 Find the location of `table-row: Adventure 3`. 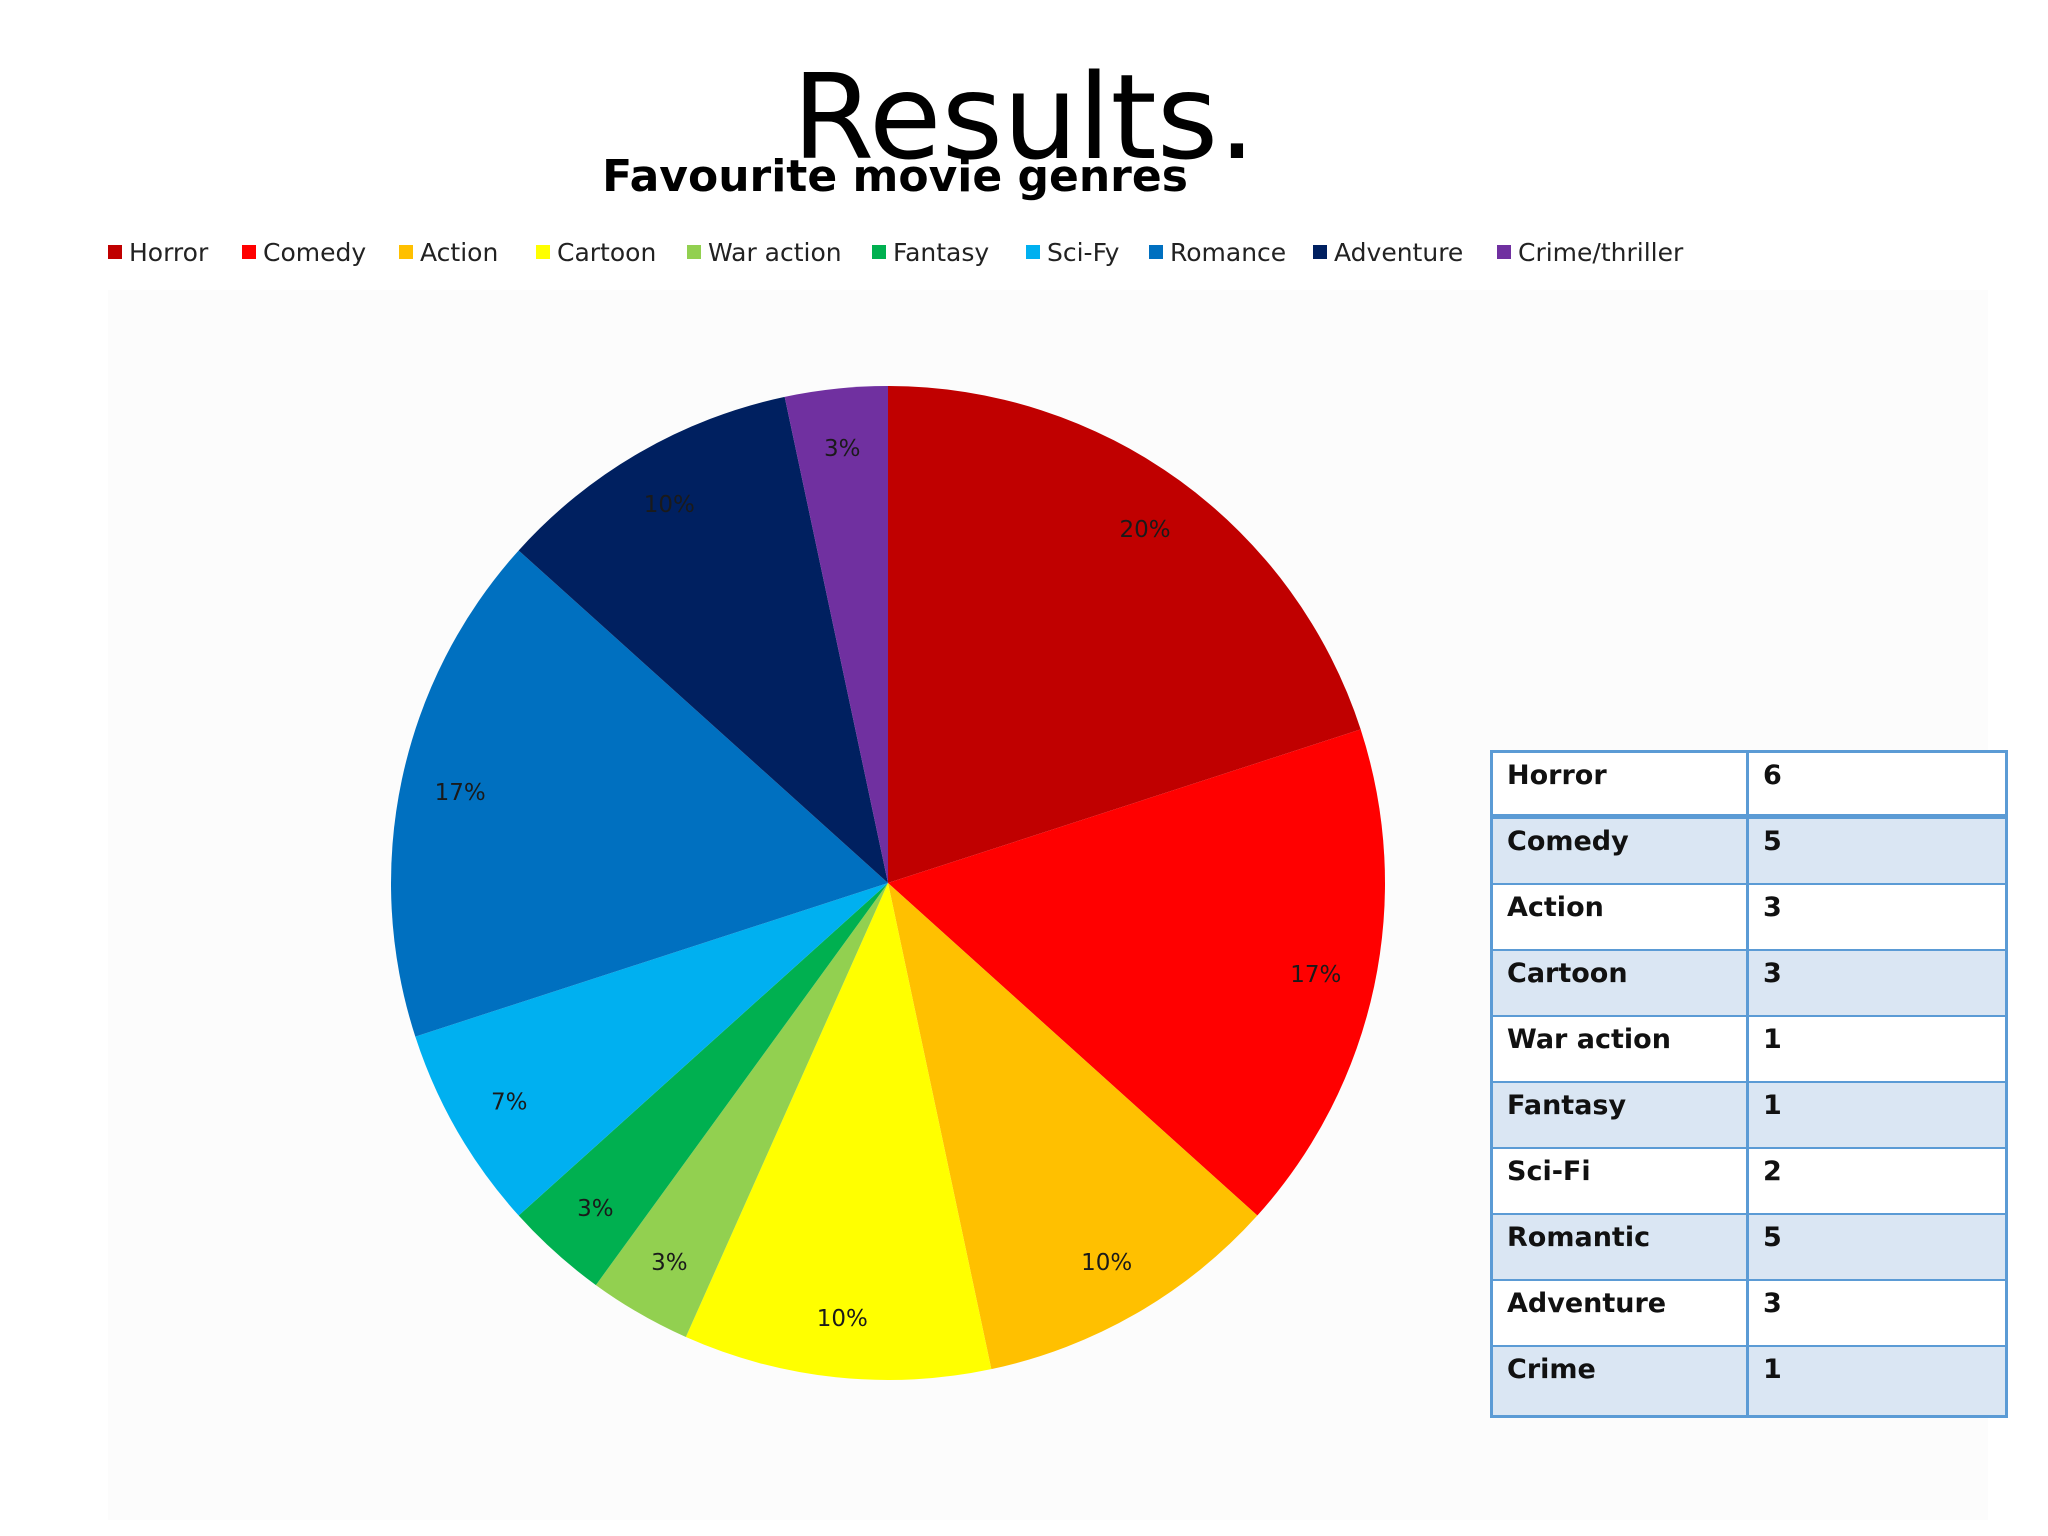

table-row: Adventure 3 is located at coordinates (1749, 1314).